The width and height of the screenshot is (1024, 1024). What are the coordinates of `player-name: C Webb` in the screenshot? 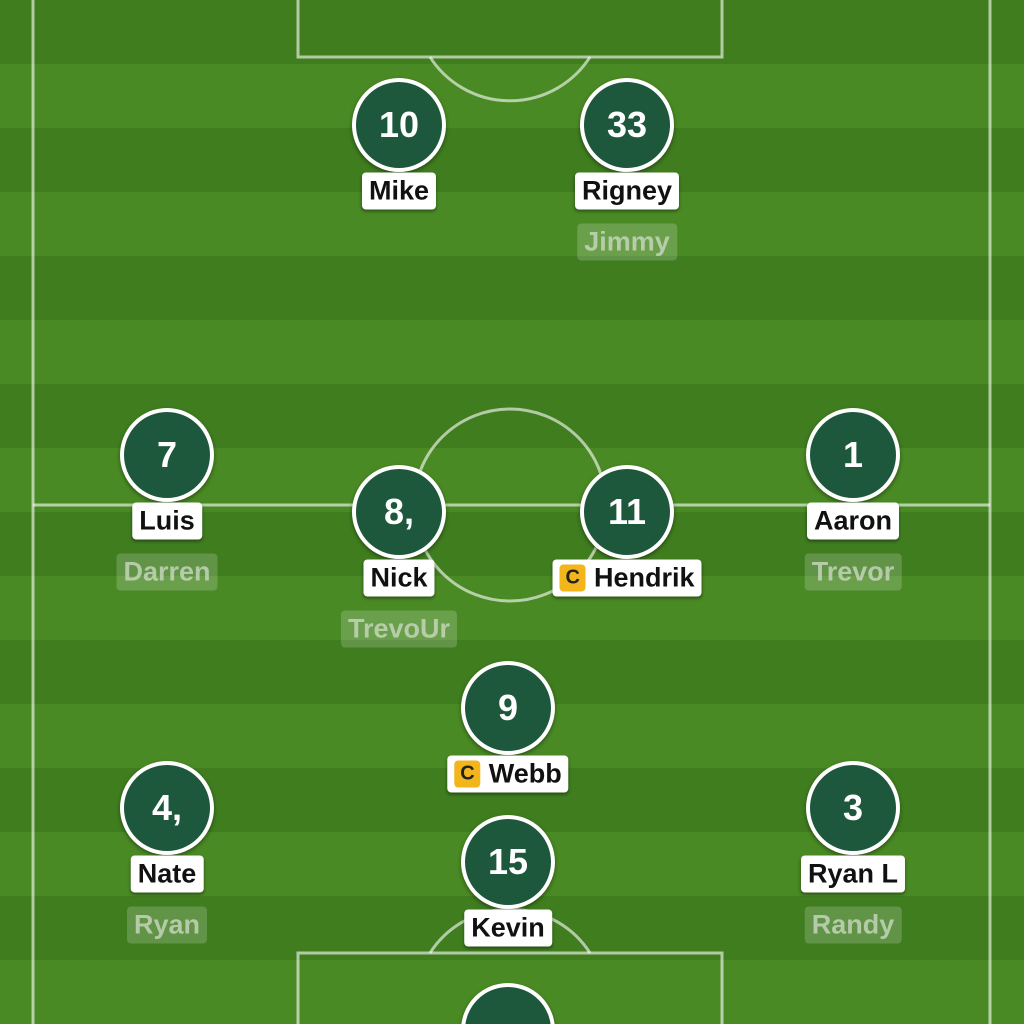 It's located at (508, 774).